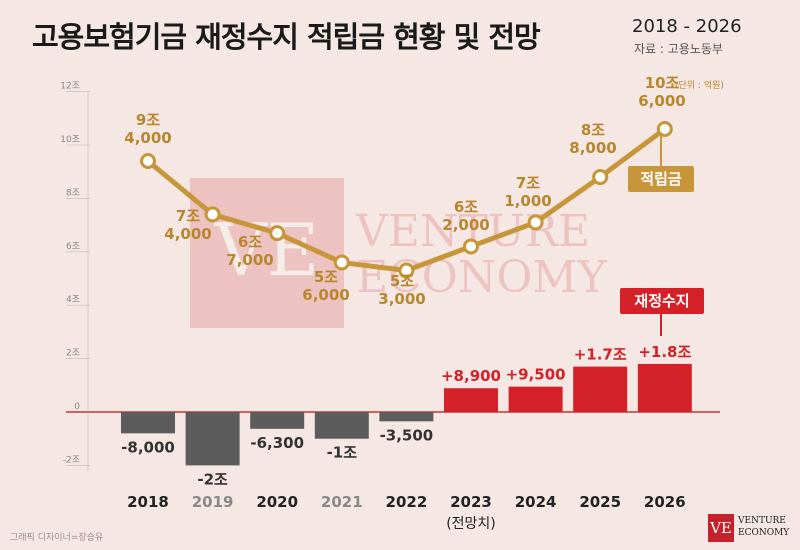 This screenshot has height=550, width=800. Describe the element at coordinates (678, 49) in the screenshot. I see `source-note: 자료 : 고용노동부` at that location.